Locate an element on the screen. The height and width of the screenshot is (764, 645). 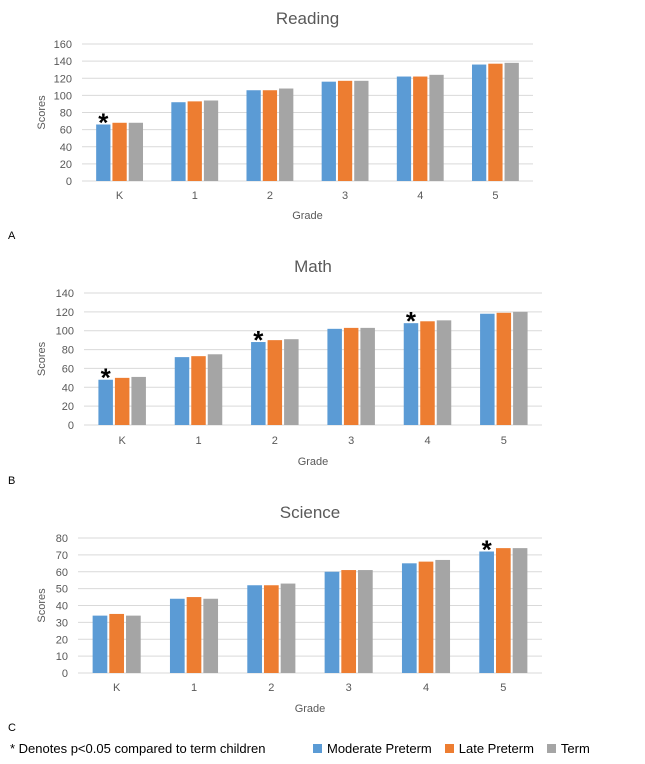
science-y-tick-label: 40 is located at coordinates (62, 607).